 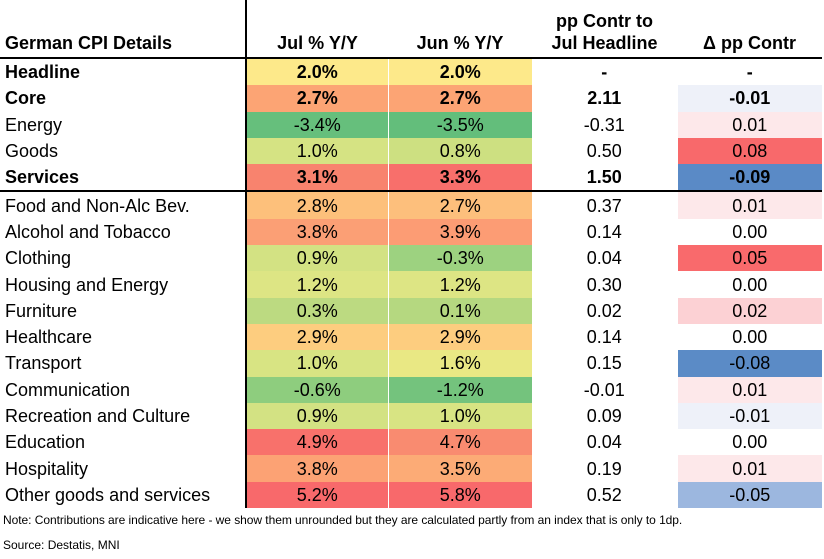 What do you see at coordinates (123, 337) in the screenshot?
I see `row-label: Healthcare` at bounding box center [123, 337].